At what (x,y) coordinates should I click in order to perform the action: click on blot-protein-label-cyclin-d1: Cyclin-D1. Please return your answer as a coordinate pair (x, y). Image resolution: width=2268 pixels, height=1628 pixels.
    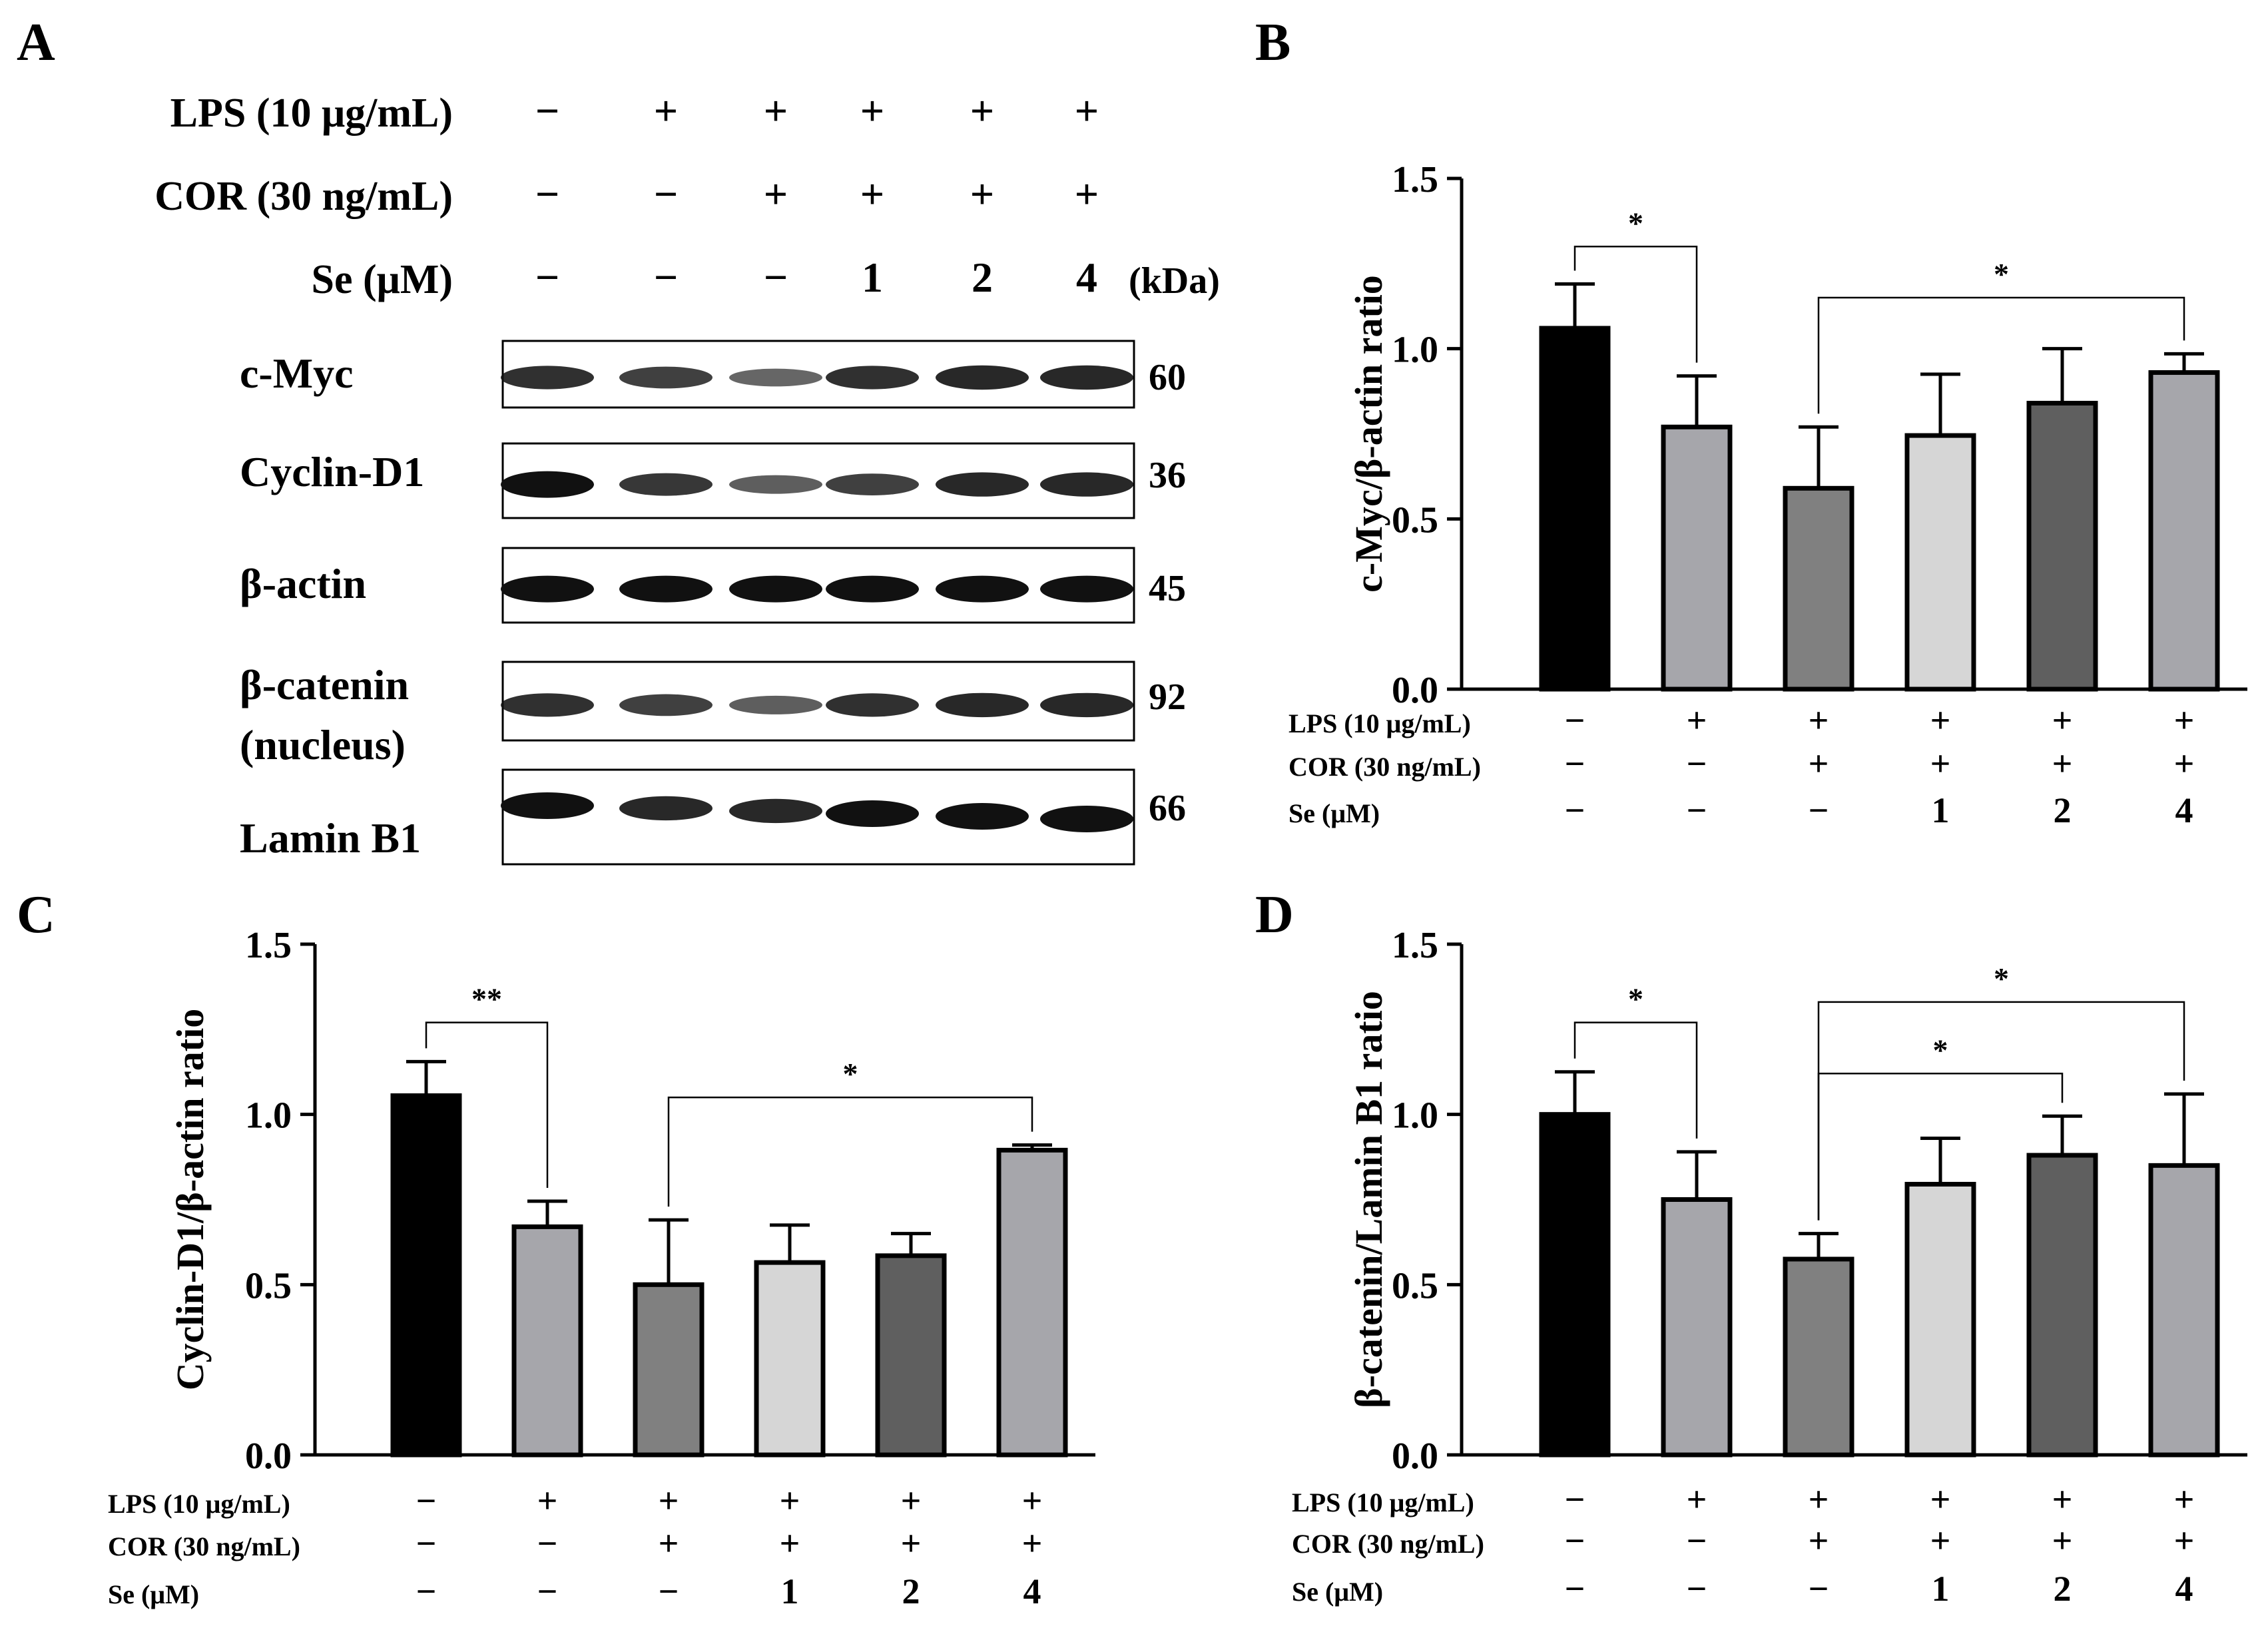
    Looking at the image, I should click on (332, 471).